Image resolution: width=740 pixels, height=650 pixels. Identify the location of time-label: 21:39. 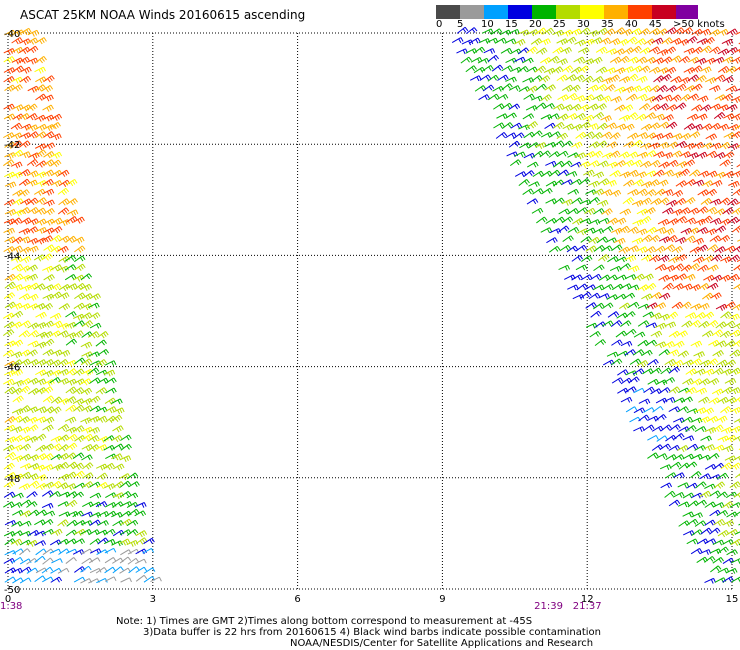
(548, 606).